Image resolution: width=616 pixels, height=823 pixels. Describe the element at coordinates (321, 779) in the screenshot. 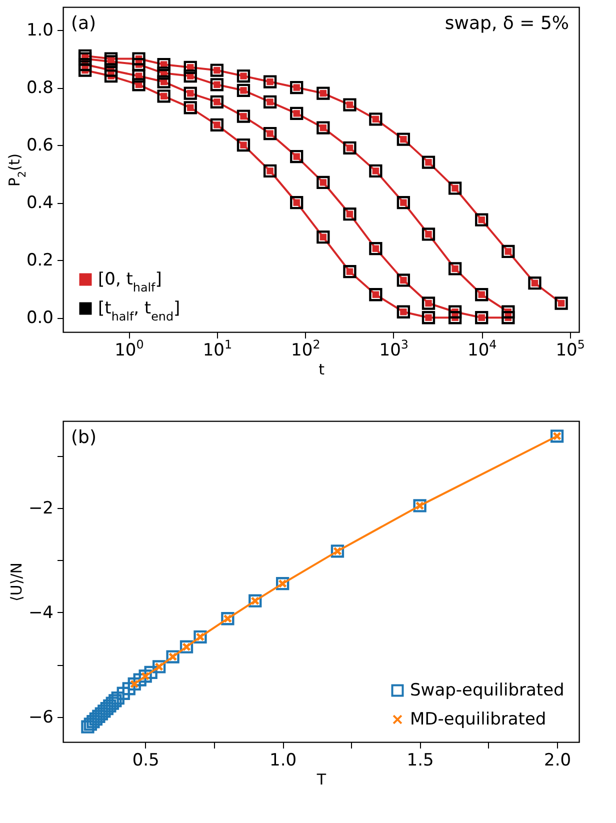

I see `x-axis-title: T` at that location.